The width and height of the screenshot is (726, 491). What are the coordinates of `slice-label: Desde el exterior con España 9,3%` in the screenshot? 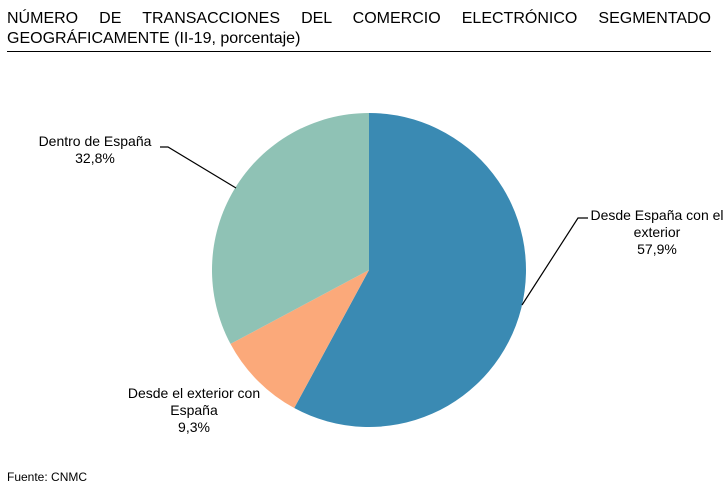 It's located at (194, 410).